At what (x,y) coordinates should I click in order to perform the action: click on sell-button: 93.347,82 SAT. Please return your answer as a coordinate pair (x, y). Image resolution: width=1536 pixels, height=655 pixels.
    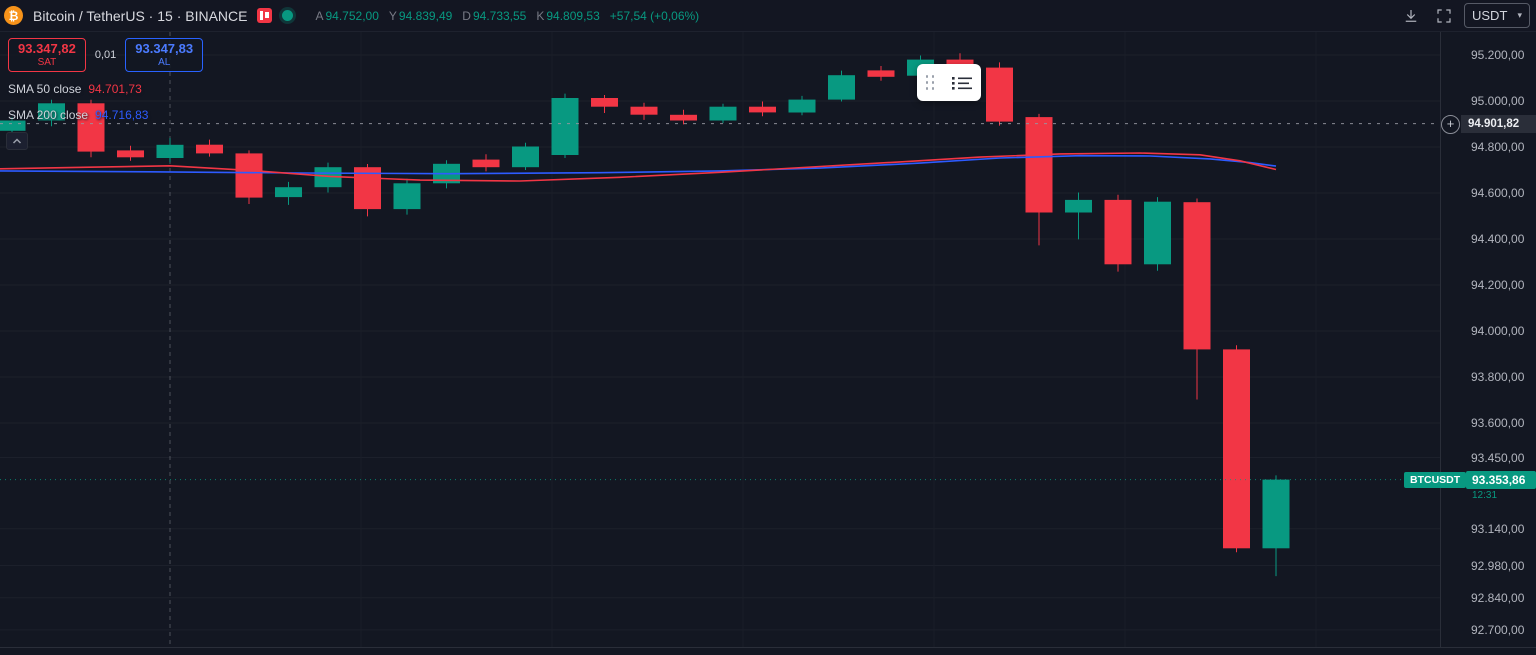
    Looking at the image, I should click on (47, 55).